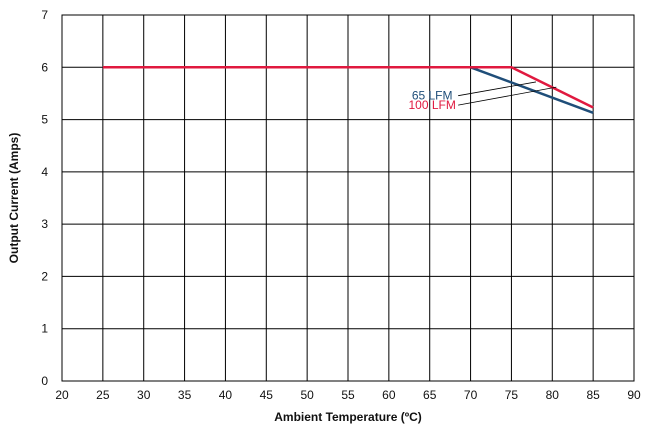 The height and width of the screenshot is (428, 645). What do you see at coordinates (44, 329) in the screenshot?
I see `y-tick-label: 1` at bounding box center [44, 329].